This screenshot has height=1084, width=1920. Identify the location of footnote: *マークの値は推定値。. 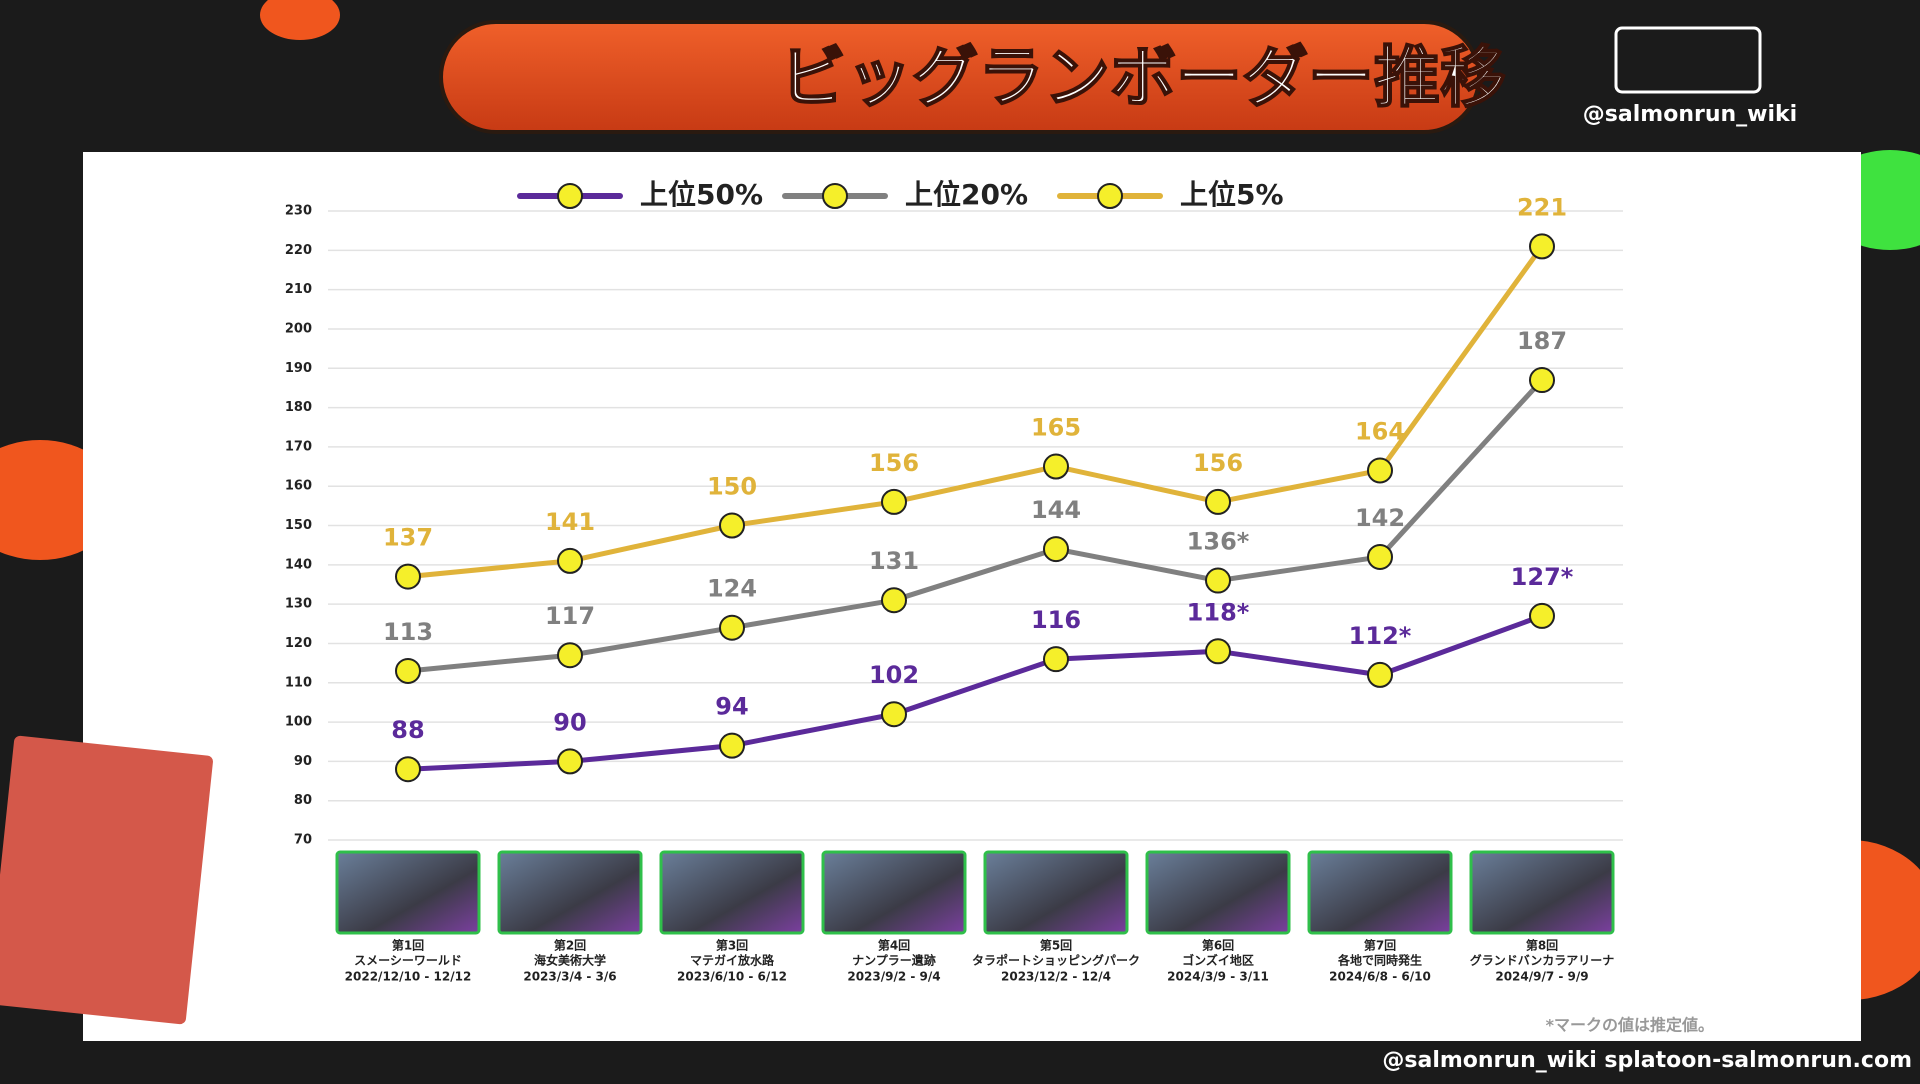
(1630, 1025).